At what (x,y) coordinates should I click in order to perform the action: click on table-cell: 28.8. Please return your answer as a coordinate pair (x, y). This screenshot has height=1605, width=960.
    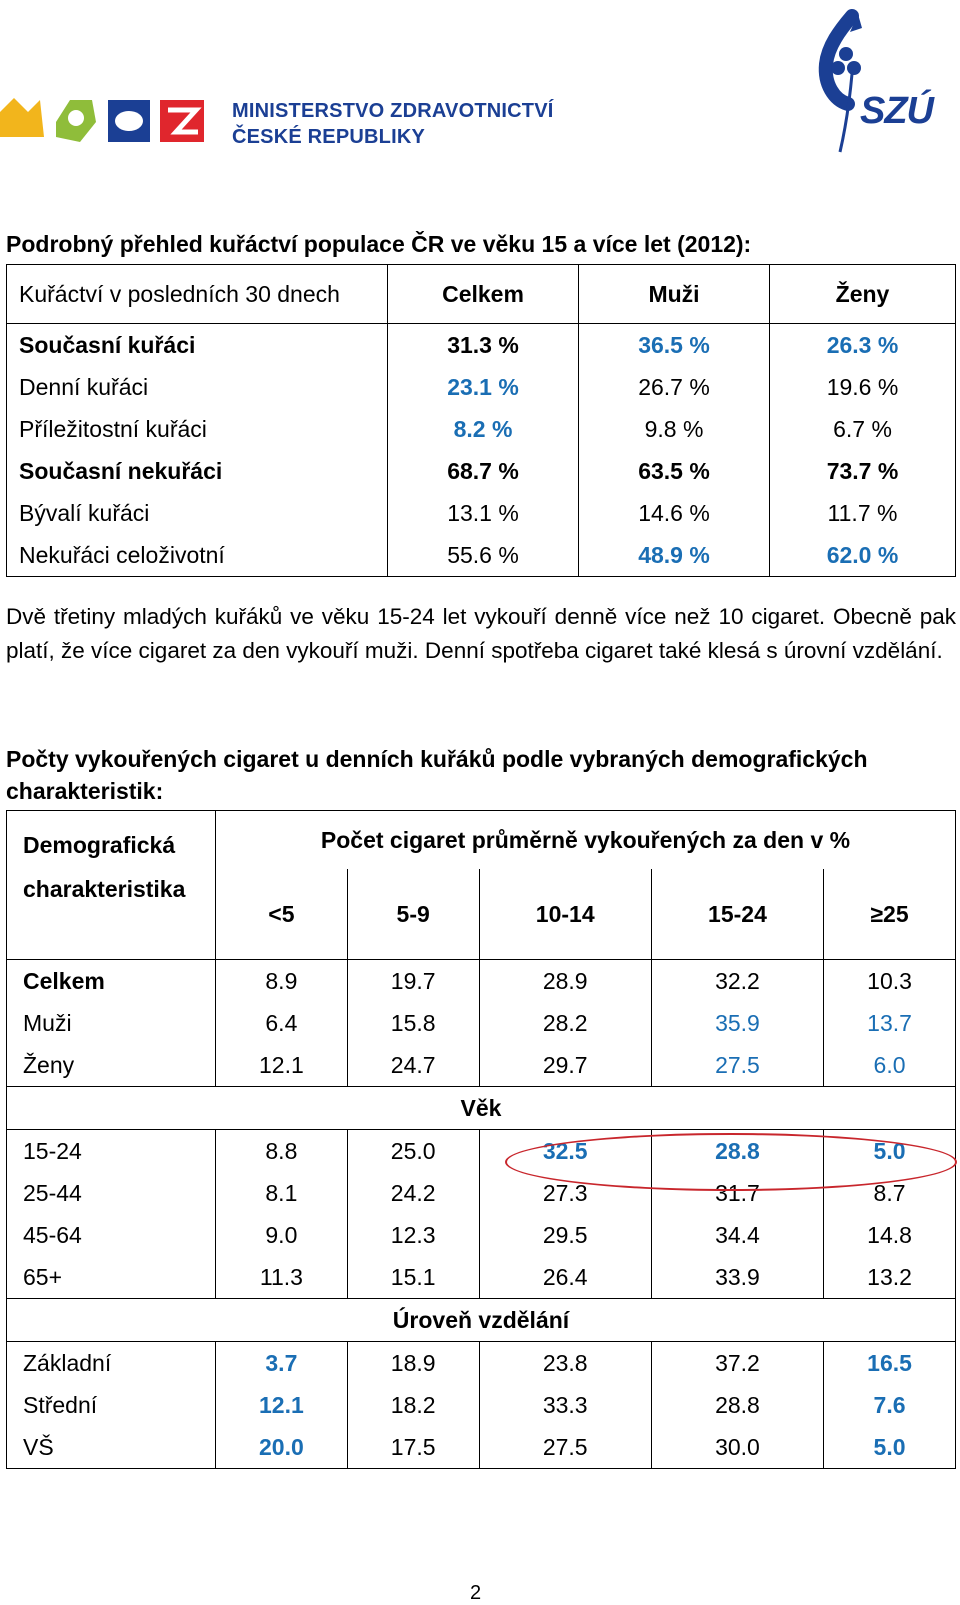
    Looking at the image, I should click on (737, 1405).